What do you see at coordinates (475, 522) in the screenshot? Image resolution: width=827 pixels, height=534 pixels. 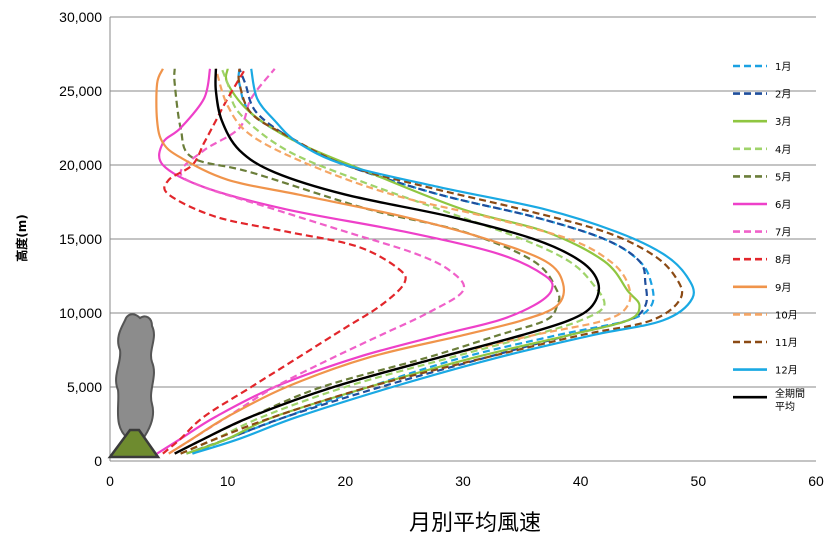 I see `x-axis-label: 月別平均風速` at bounding box center [475, 522].